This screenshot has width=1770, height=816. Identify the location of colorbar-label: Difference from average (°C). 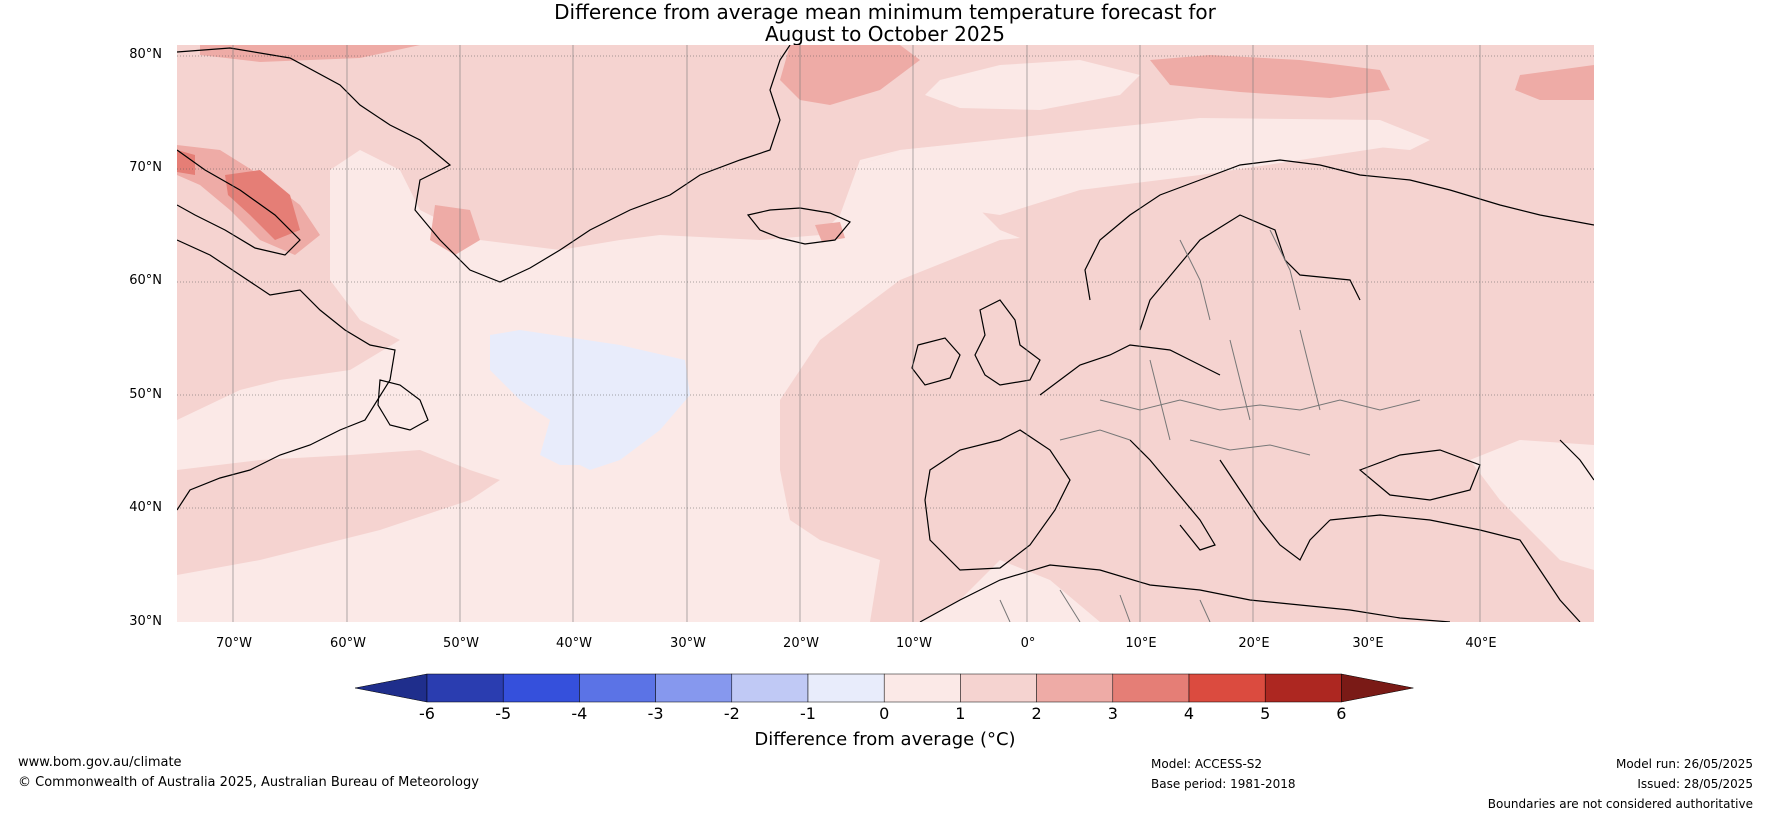
(885, 739).